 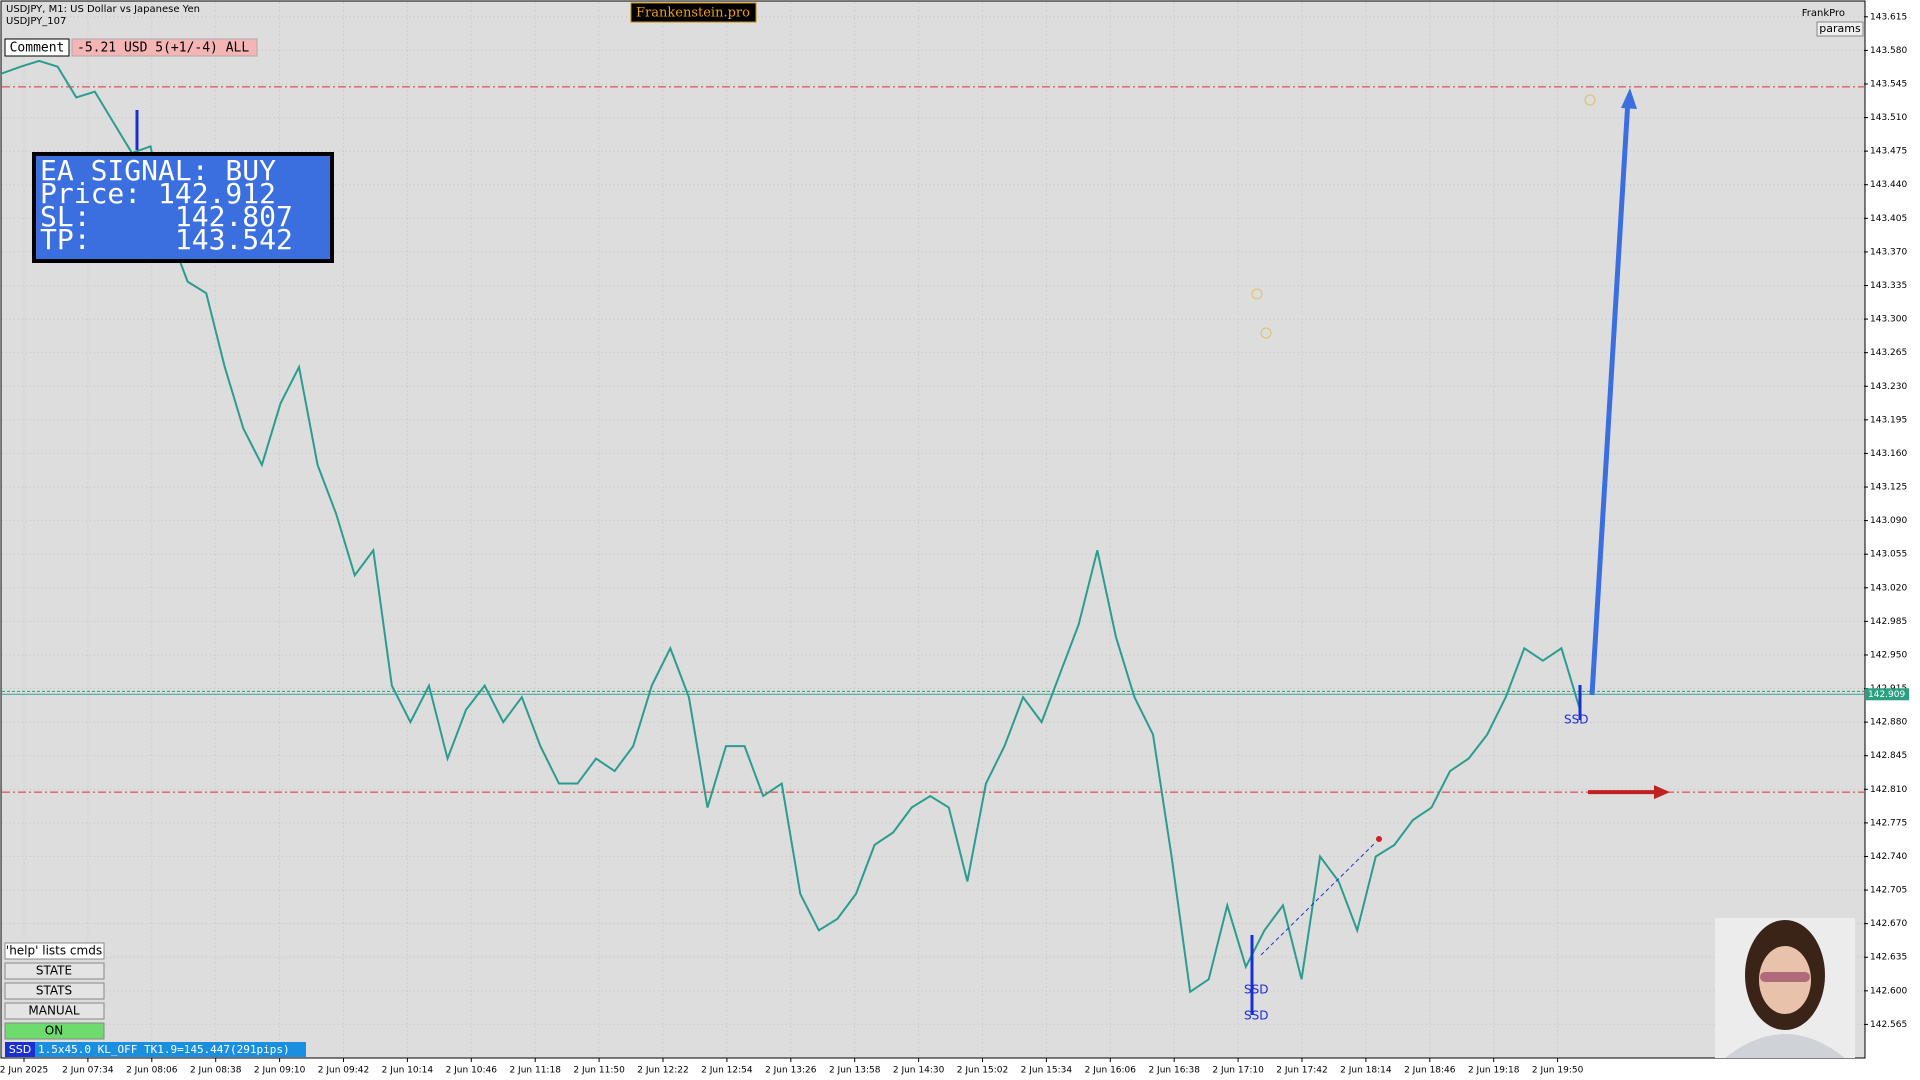 I want to click on x-tick-label: 2 Jun 13:58, so click(x=855, y=1071).